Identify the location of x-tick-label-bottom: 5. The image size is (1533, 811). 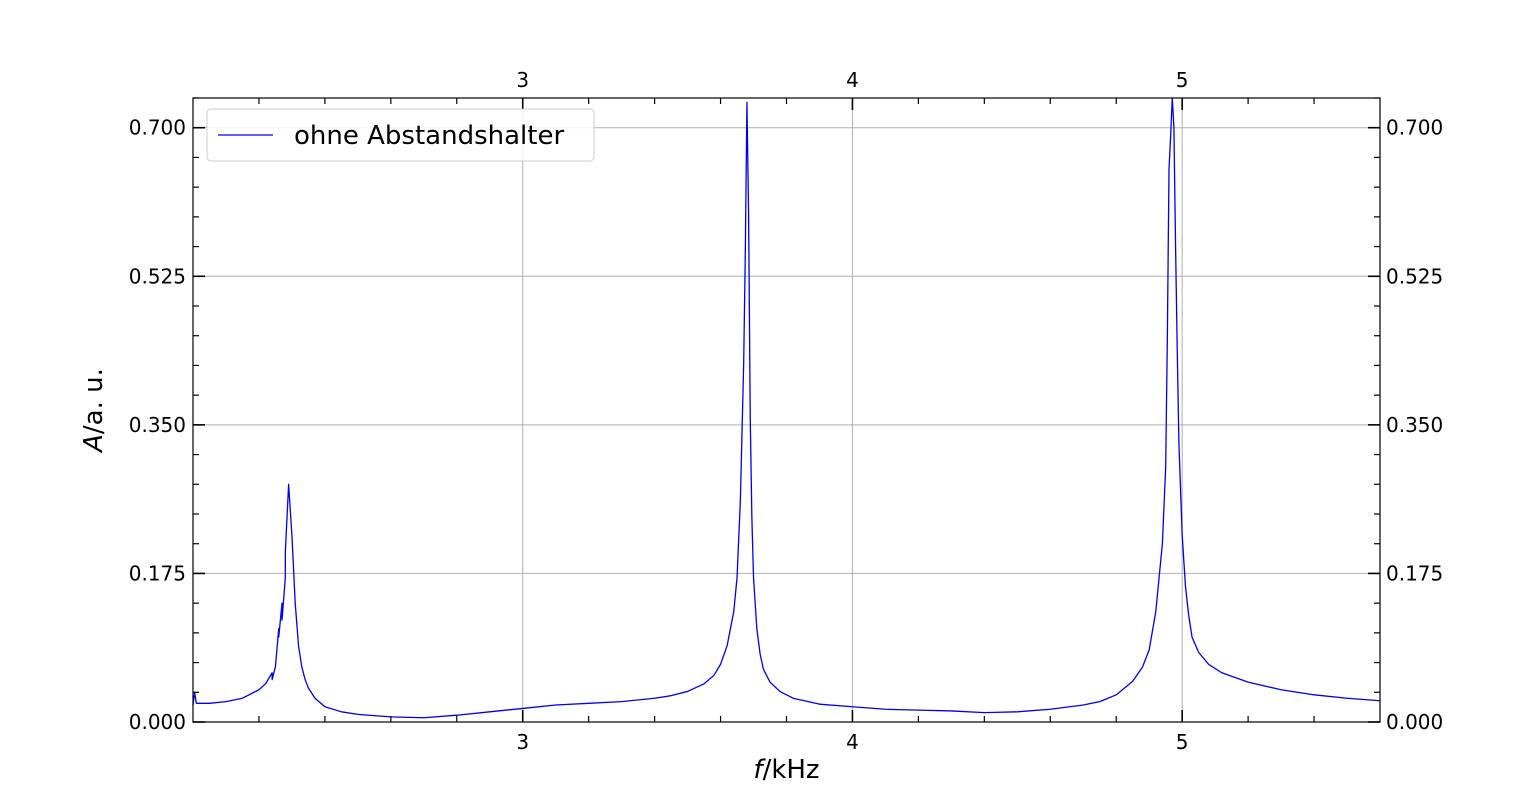
(1182, 742).